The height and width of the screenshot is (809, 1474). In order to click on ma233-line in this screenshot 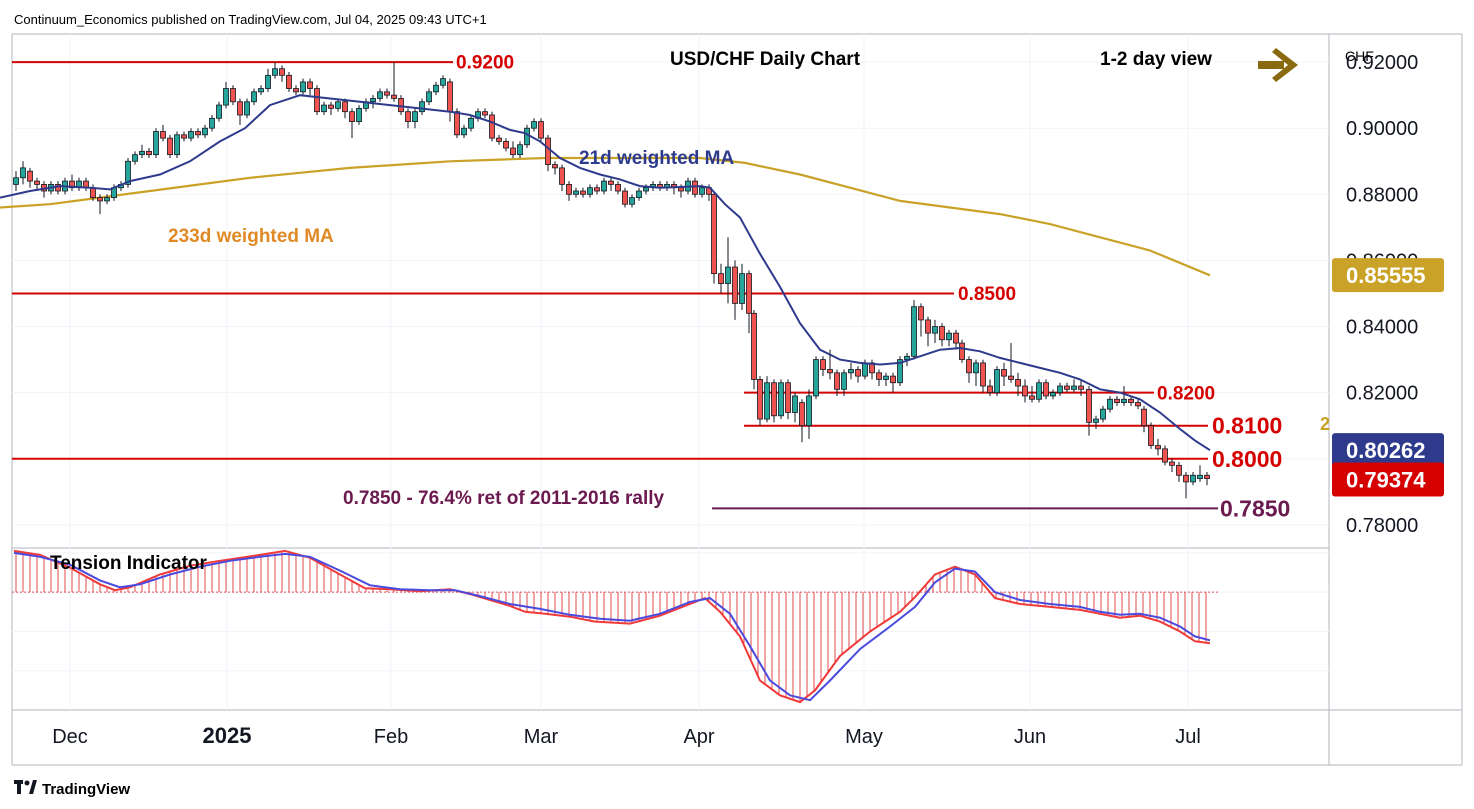, I will do `click(605, 216)`.